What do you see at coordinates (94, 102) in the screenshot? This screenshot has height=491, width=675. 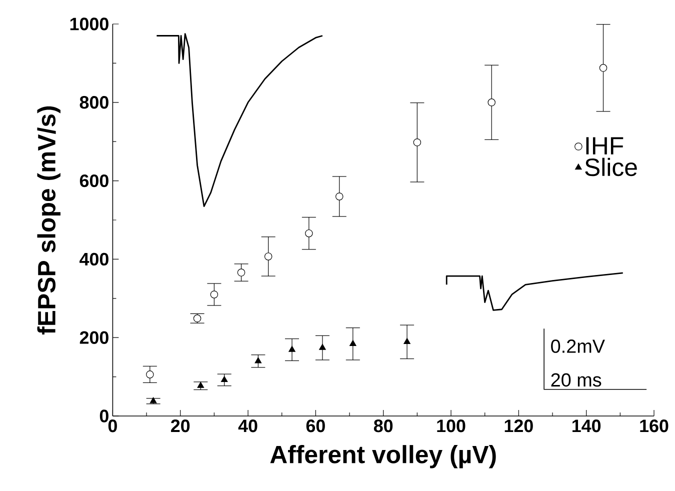 I see `y-tick-label: 800` at bounding box center [94, 102].